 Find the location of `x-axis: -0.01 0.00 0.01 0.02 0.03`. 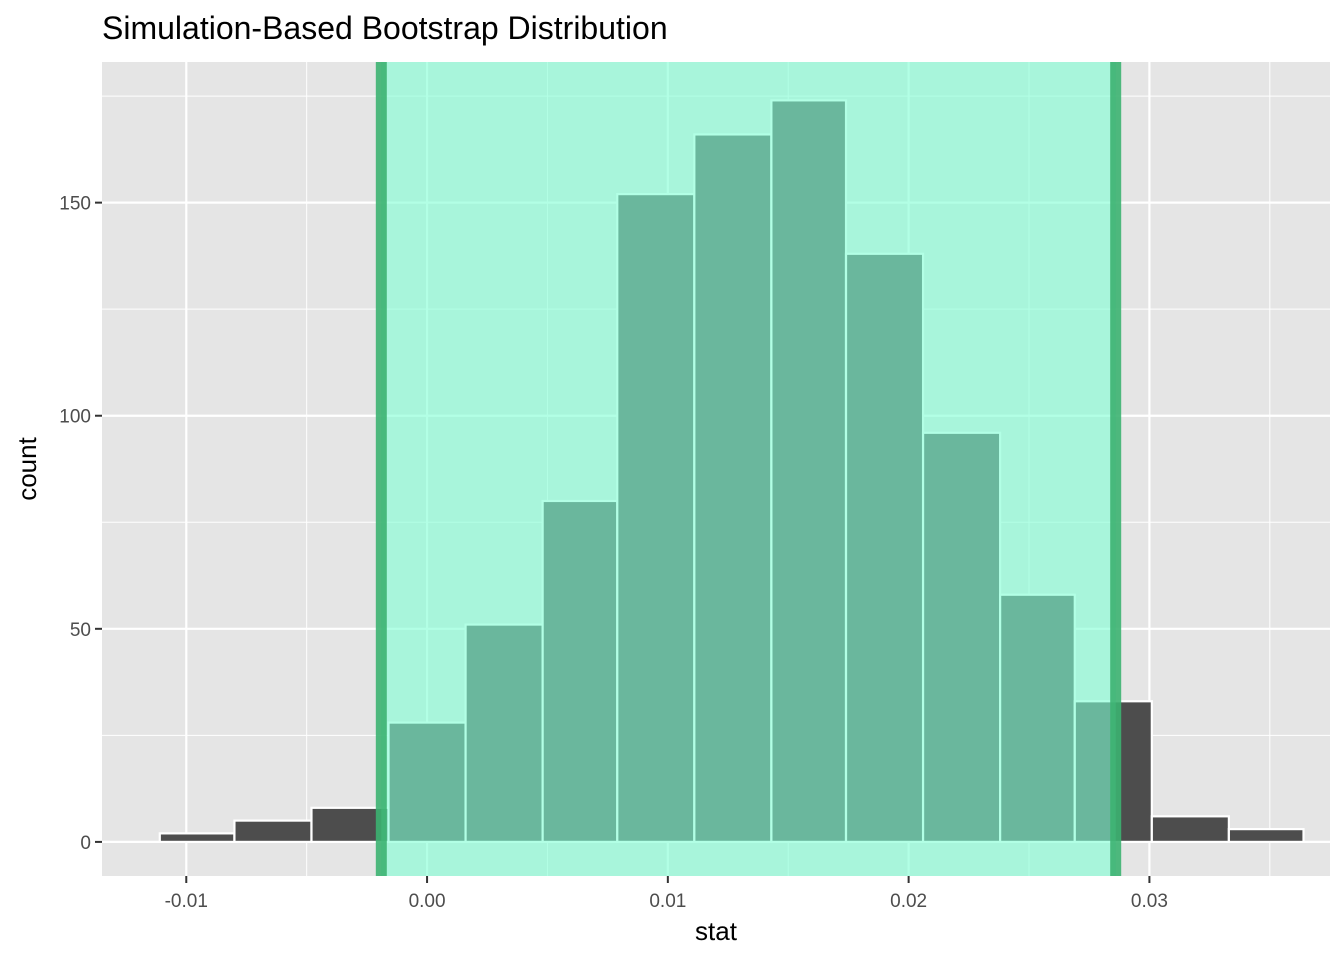

x-axis: -0.01 0.00 0.01 0.02 0.03 is located at coordinates (666, 894).